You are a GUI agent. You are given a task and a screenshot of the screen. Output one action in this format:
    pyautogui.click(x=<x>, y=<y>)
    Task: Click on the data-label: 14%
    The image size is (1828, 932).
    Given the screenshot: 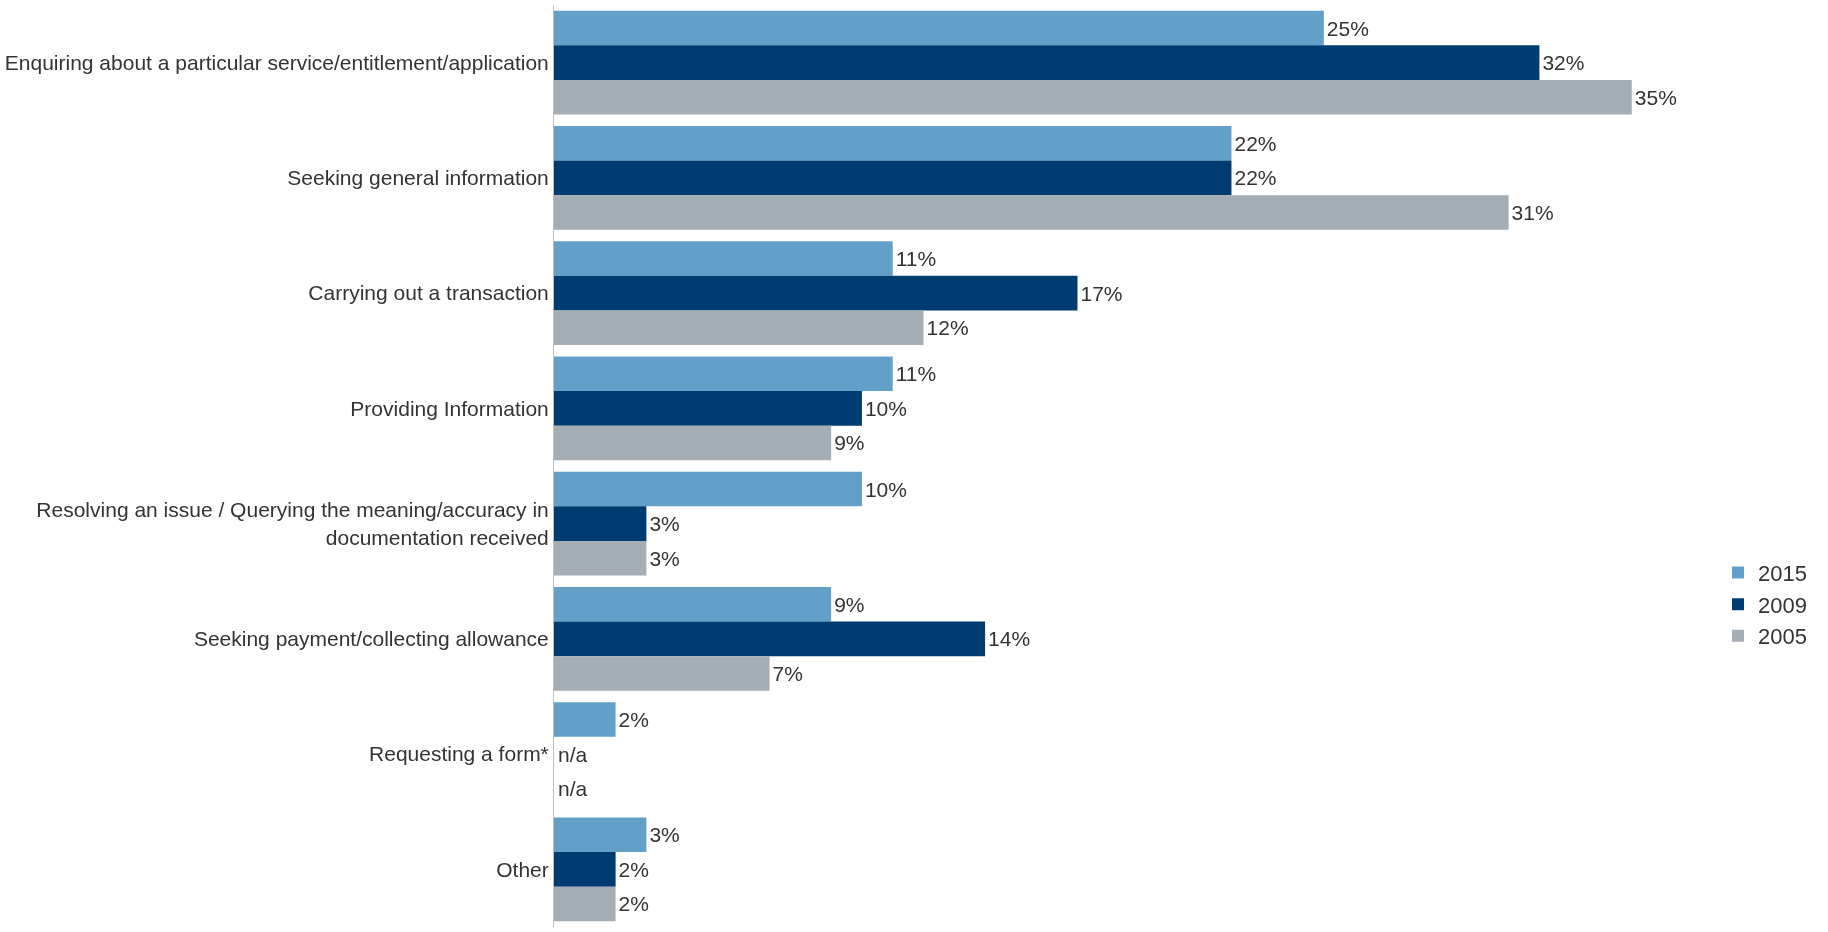 What is the action you would take?
    pyautogui.click(x=1009, y=639)
    